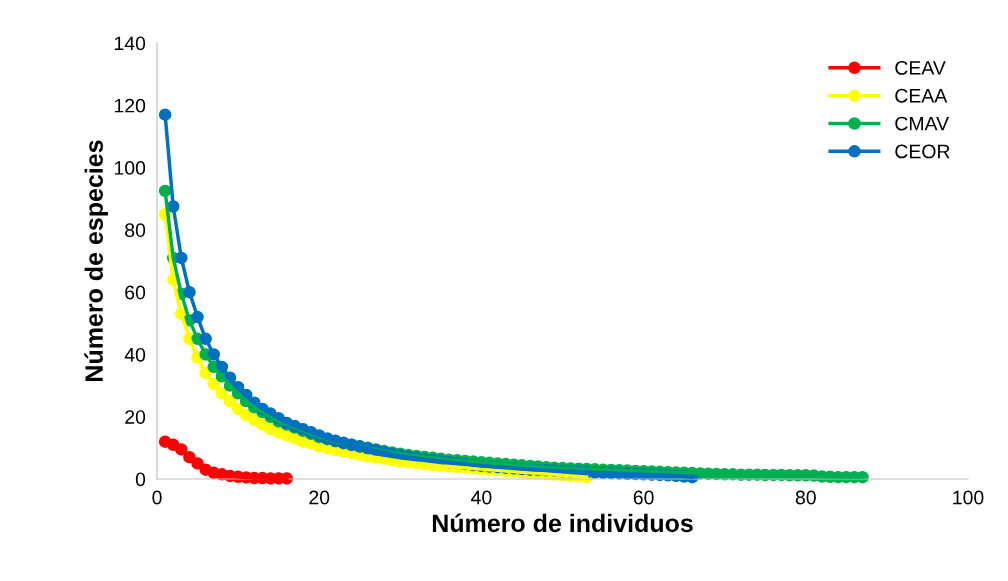 Image resolution: width=1008 pixels, height=581 pixels. I want to click on x-axis-title: Número de individuos, so click(562, 523).